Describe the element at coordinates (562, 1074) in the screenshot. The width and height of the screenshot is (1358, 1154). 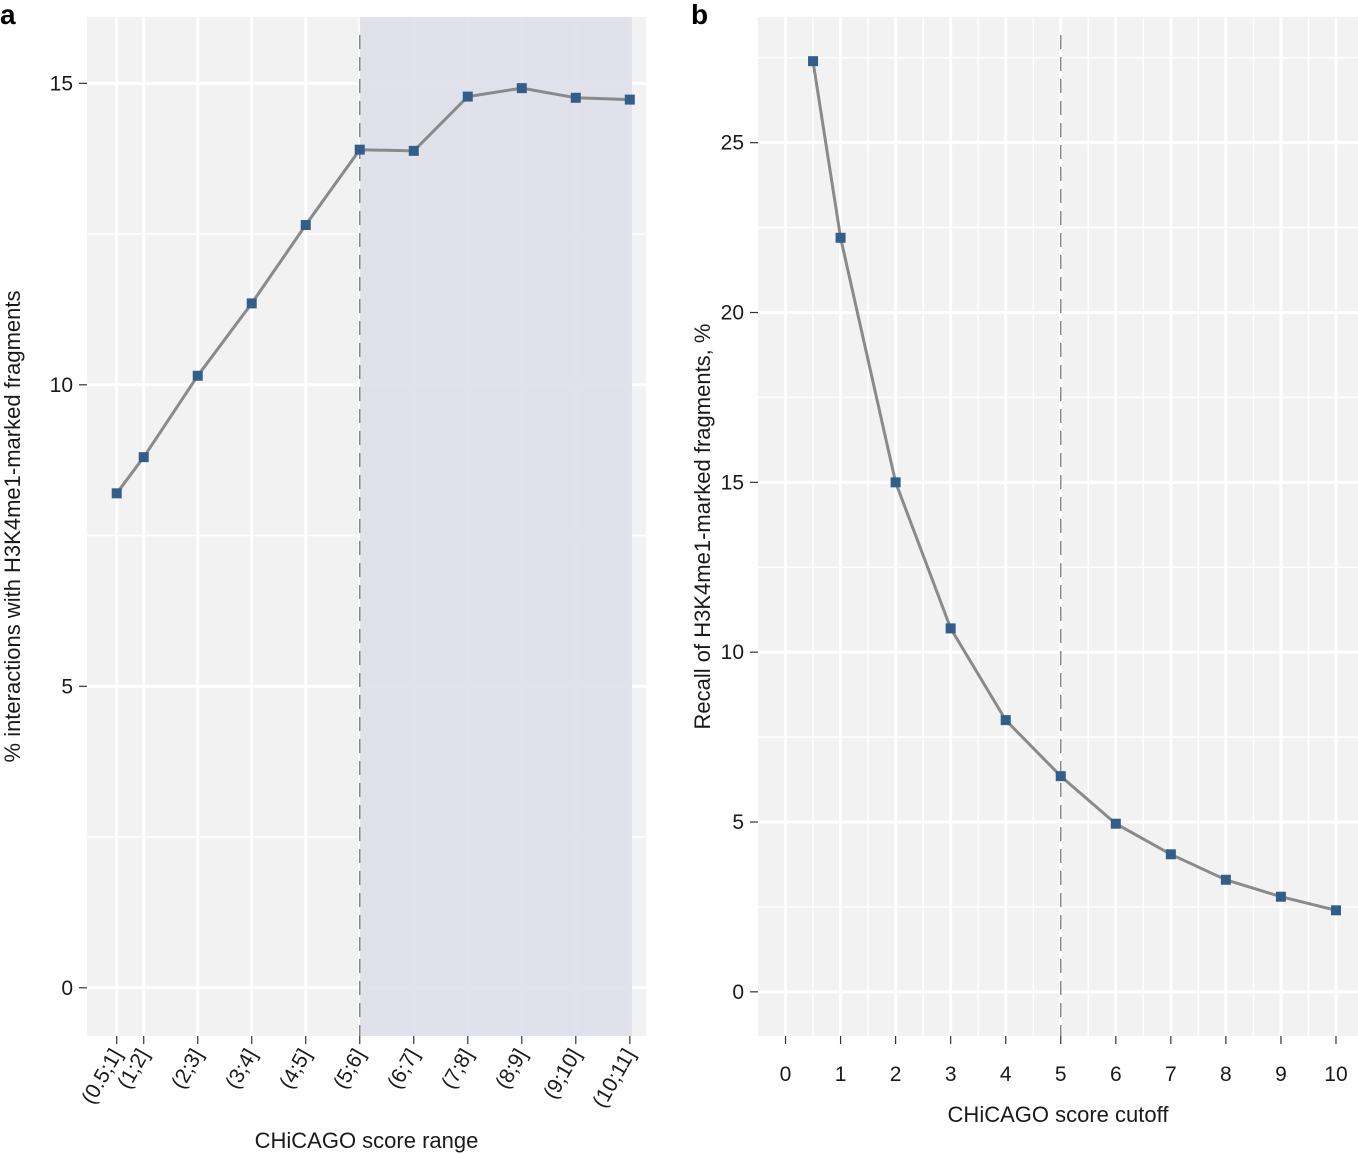
I see `x-tick-label: (9;10]` at that location.